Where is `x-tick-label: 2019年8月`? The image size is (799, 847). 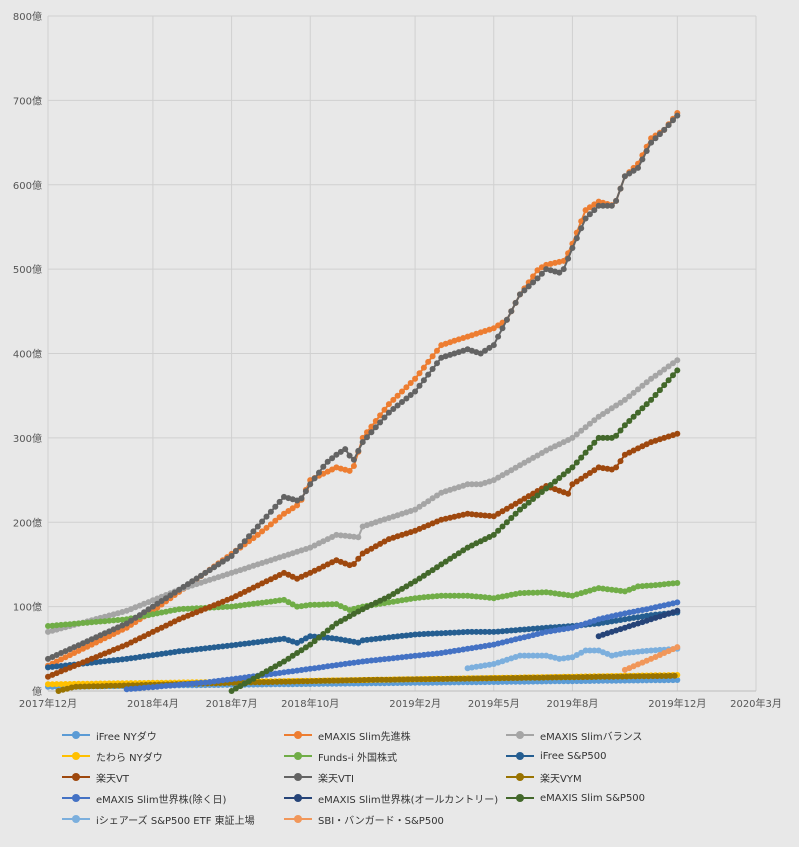 x-tick-label: 2019年8月 is located at coordinates (573, 703).